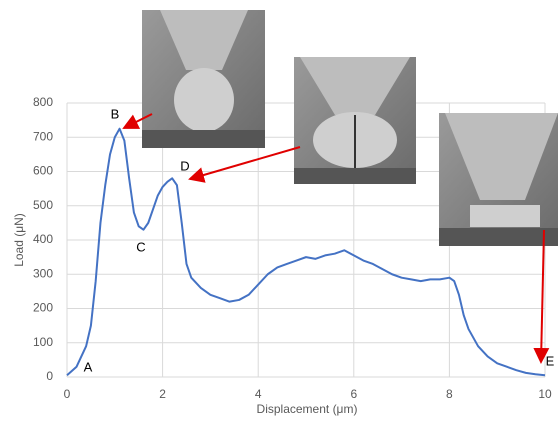 The width and height of the screenshot is (558, 426). Describe the element at coordinates (353, 394) in the screenshot. I see `x-tick-label: 6` at that location.